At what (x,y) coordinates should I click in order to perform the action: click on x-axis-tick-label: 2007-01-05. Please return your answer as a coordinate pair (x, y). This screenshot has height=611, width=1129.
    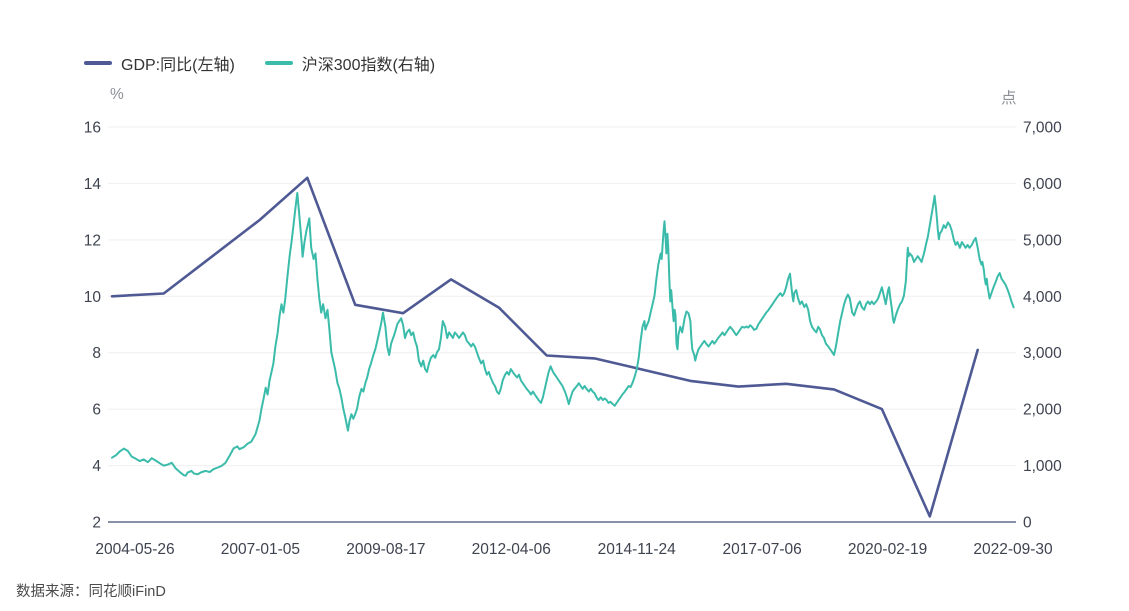
    Looking at the image, I should click on (260, 549).